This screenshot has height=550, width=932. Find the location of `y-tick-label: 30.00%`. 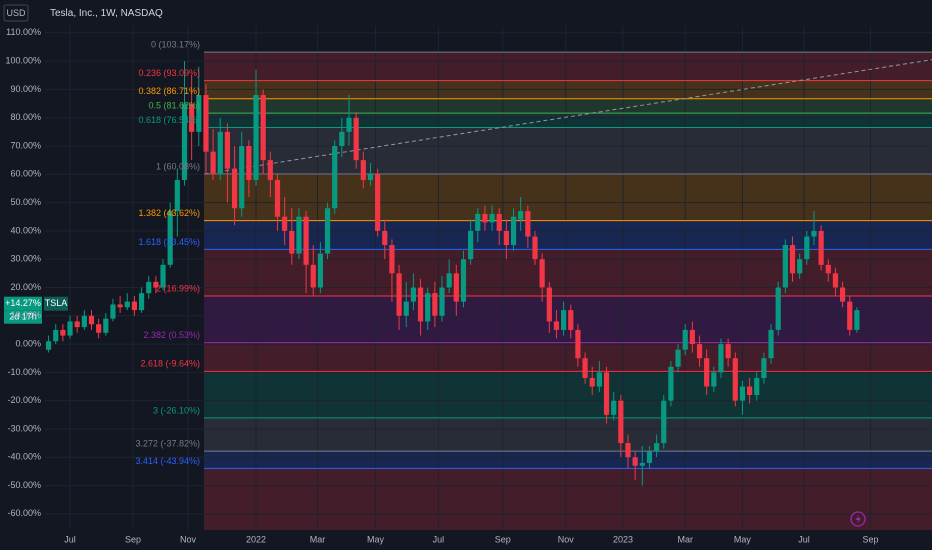

y-tick-label: 30.00% is located at coordinates (25, 259).